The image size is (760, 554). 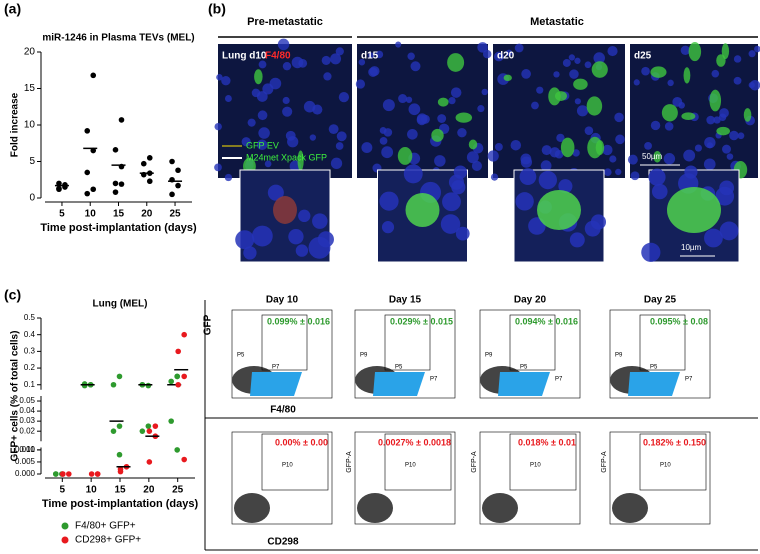 I want to click on day-label: Day 15, so click(x=405, y=300).